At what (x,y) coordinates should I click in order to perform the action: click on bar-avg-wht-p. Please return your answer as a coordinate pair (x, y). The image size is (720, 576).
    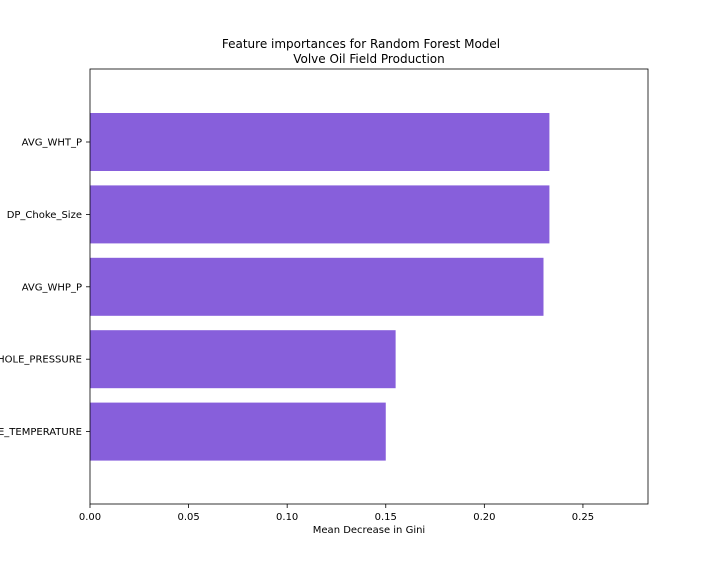
    Looking at the image, I should click on (320, 142).